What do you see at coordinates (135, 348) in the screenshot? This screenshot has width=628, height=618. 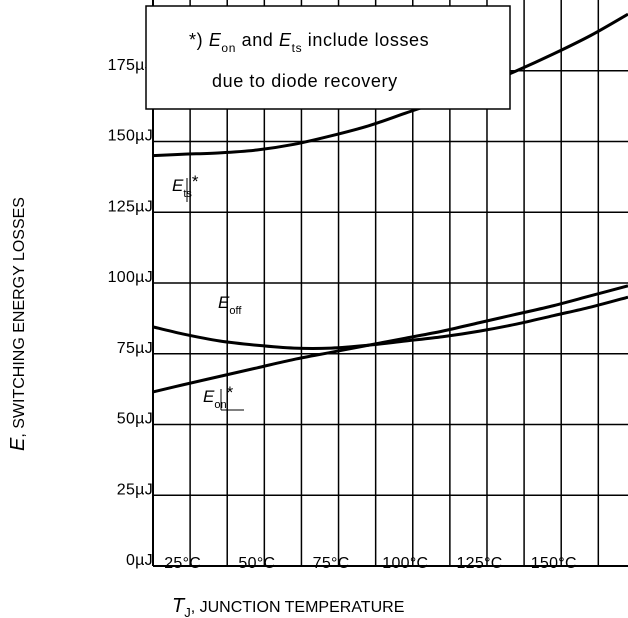 I see `y-tick-label: 75µJ` at bounding box center [135, 348].